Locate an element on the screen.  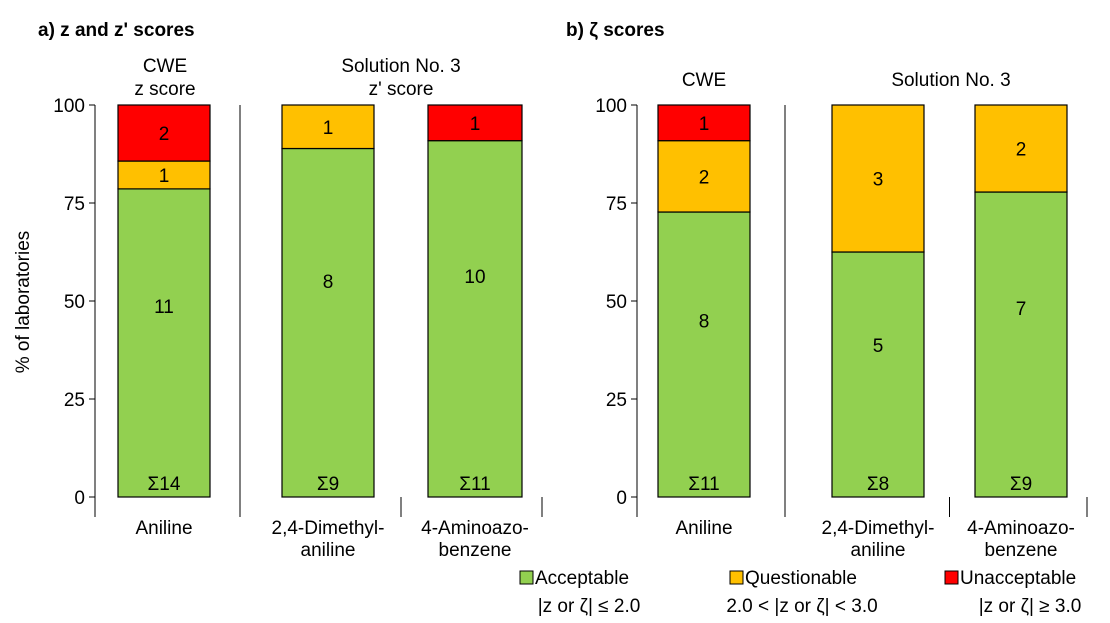
legend-item-acceptable: Acceptable |z or ζ| ≤ 2.0 is located at coordinates (580, 592).